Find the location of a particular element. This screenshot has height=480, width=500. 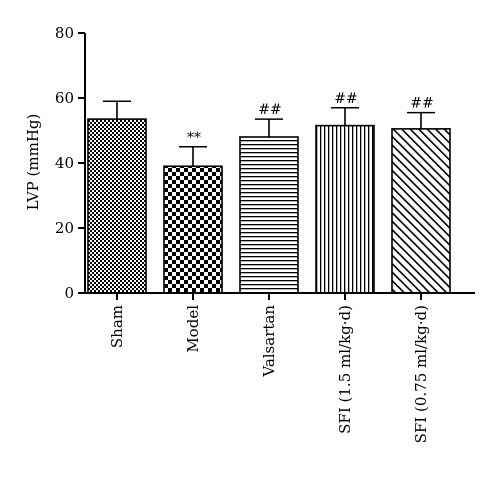

y-tick-label: 20 is located at coordinates (64, 228).